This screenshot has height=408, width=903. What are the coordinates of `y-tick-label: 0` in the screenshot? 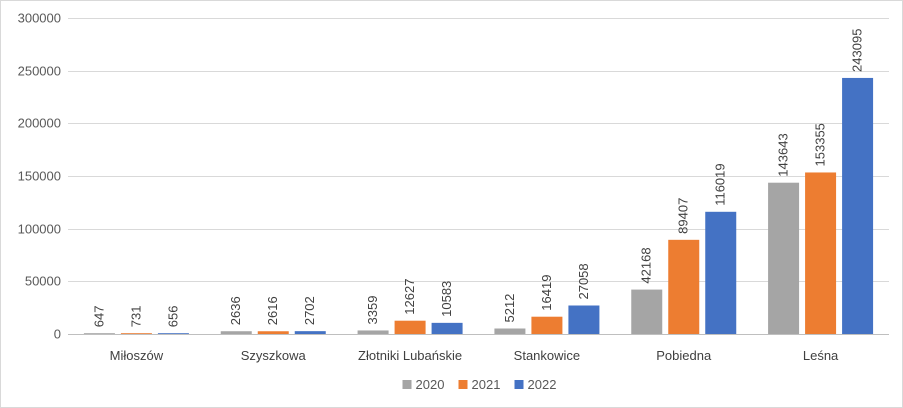 It's located at (57, 334).